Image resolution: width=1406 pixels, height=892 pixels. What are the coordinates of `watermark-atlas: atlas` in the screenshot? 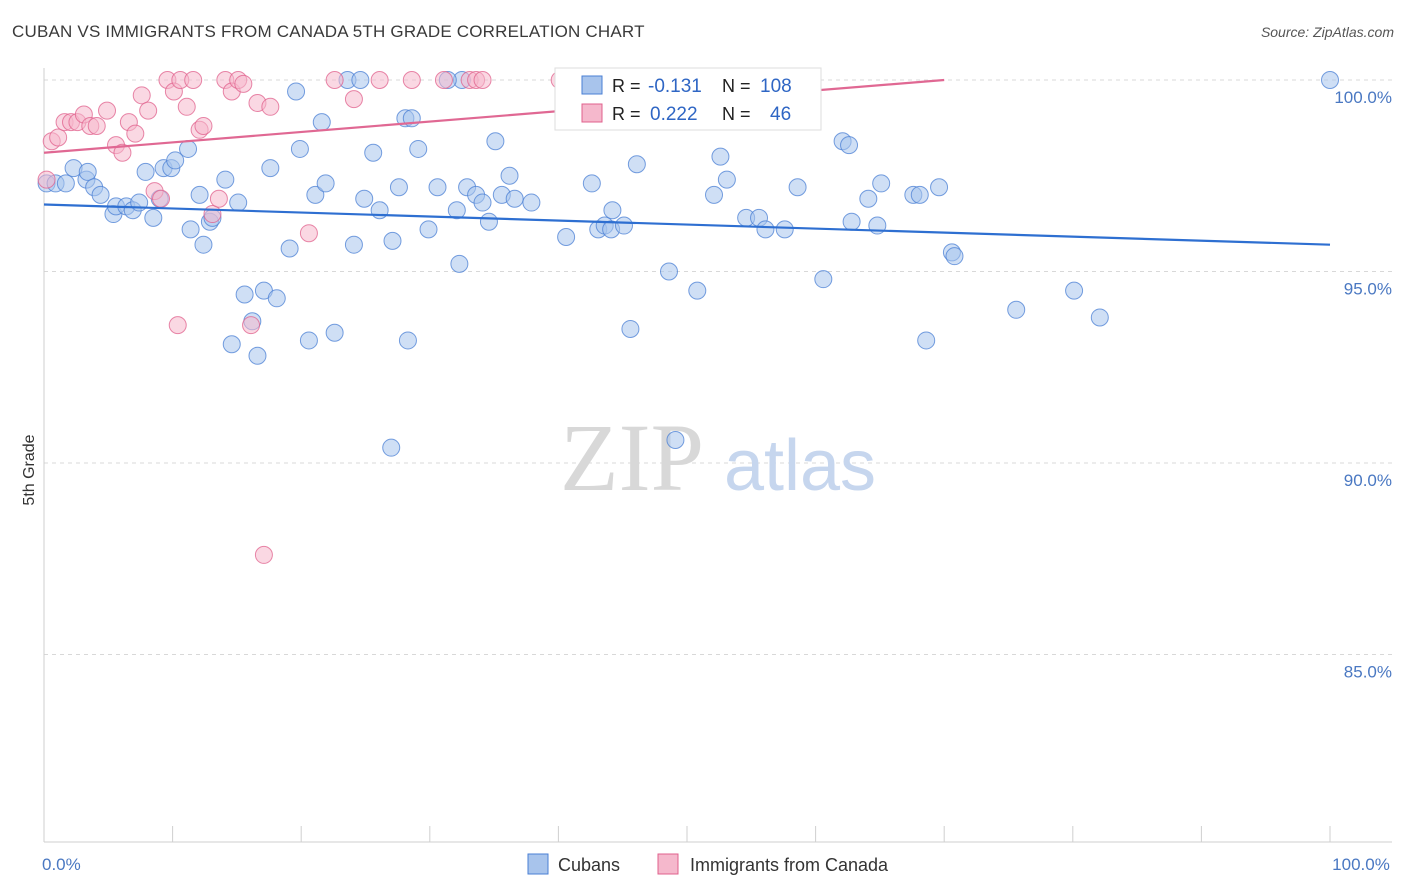 It's located at (800, 466).